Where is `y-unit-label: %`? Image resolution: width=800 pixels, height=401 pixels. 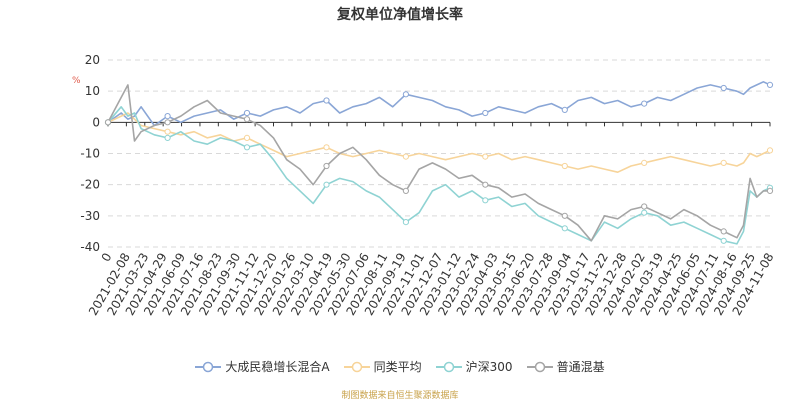 y-unit-label: % is located at coordinates (76, 81).